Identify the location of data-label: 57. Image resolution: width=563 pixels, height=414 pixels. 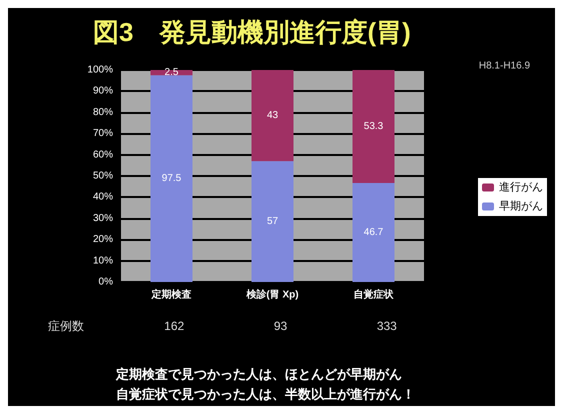
(272, 222).